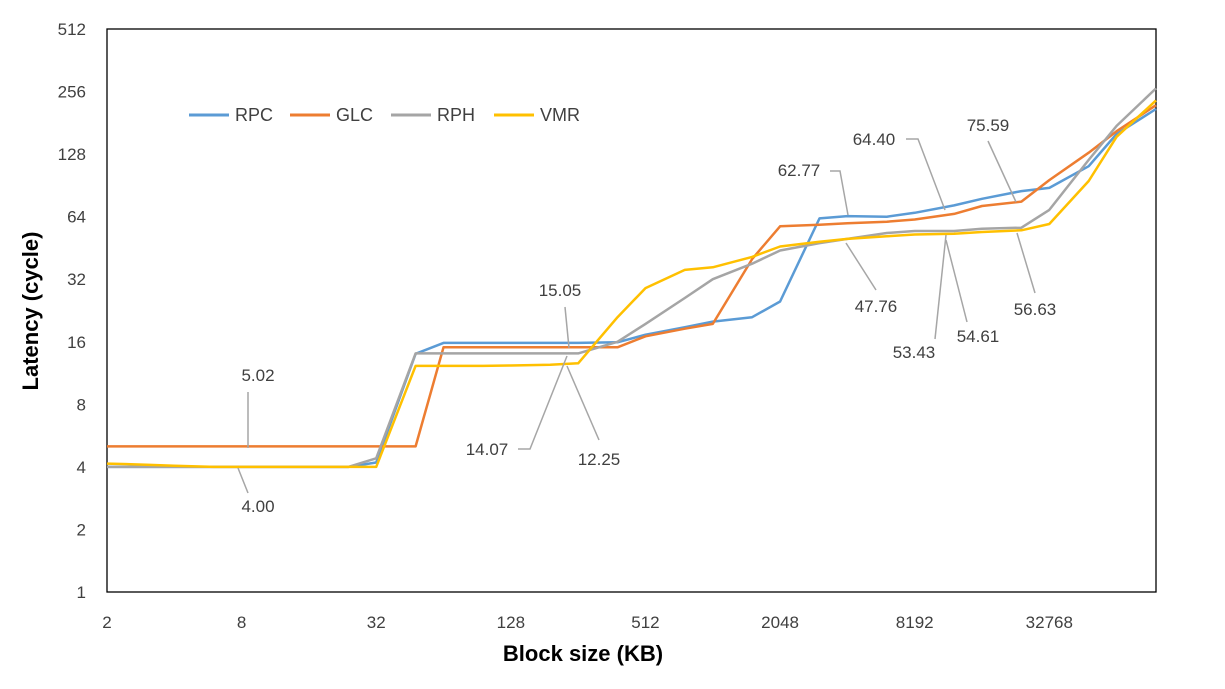  What do you see at coordinates (72, 154) in the screenshot?
I see `y-tick-label: 128` at bounding box center [72, 154].